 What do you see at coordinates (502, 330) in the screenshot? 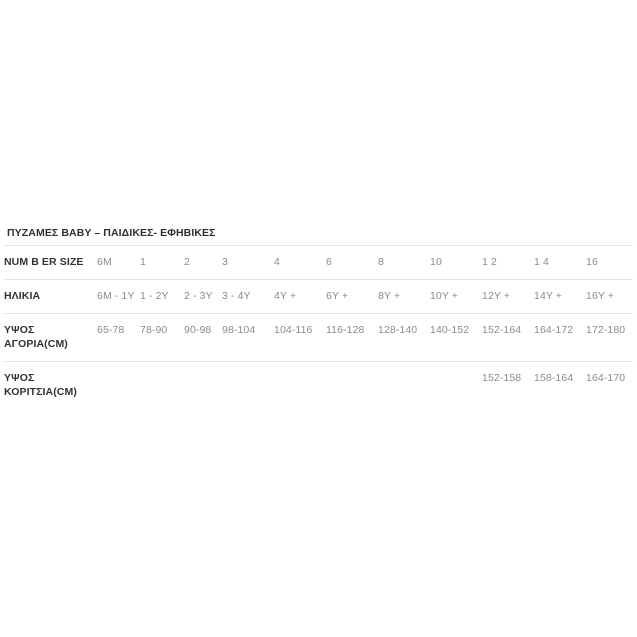
I see `cell-height-boys-8: 152-164` at bounding box center [502, 330].